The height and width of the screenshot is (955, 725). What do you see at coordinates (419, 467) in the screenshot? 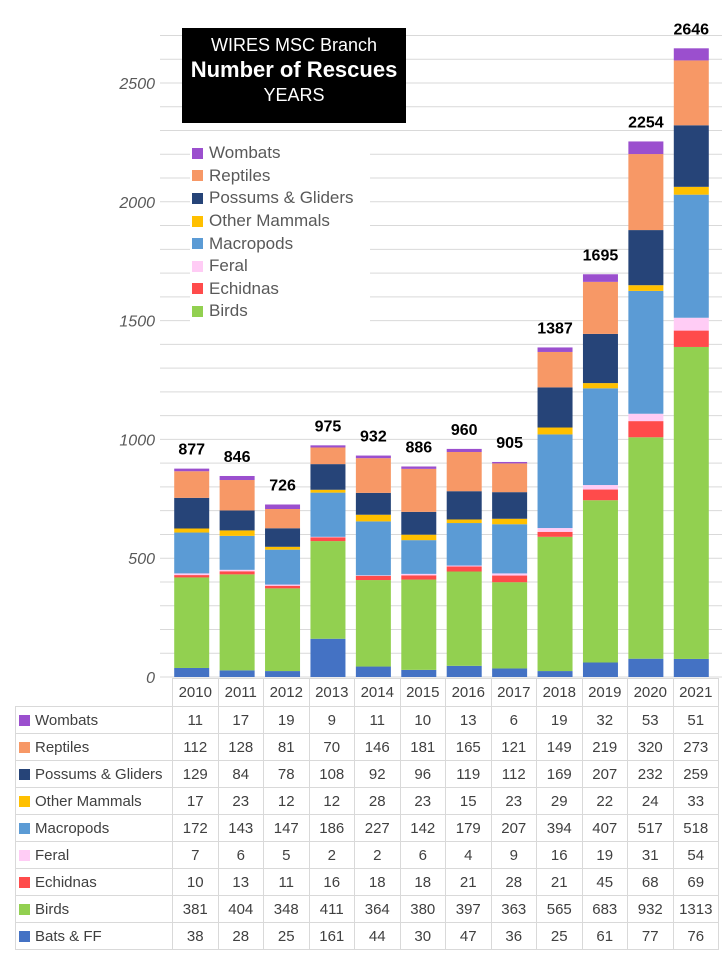
I see `bar-segment-wombats-2015` at bounding box center [419, 467].